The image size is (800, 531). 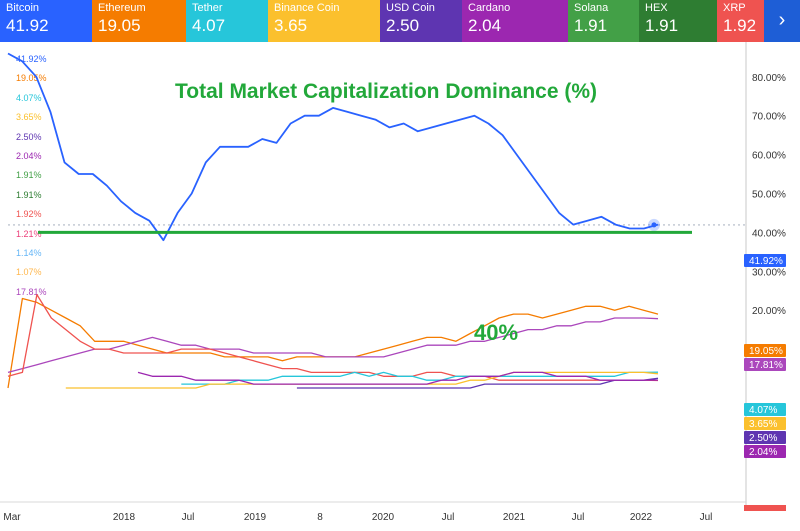 I want to click on ticker-value: 1.92, so click(x=740, y=25).